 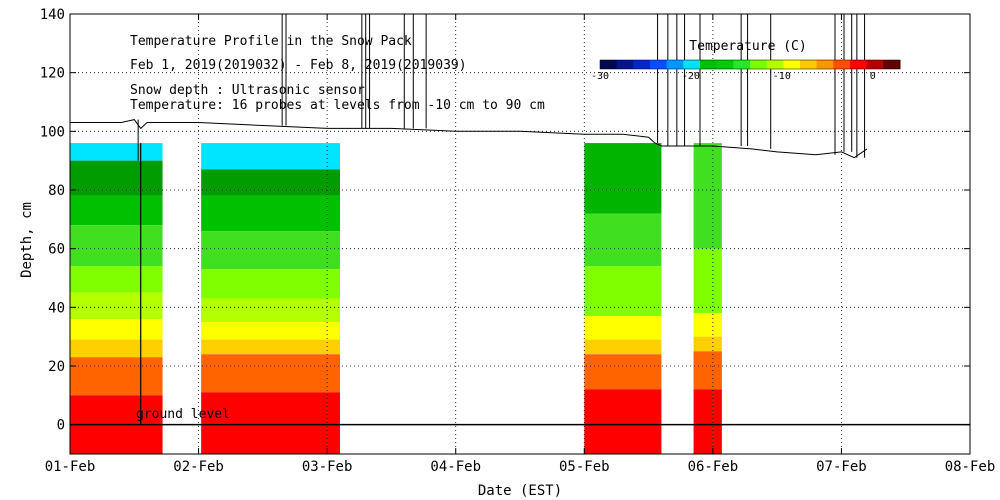 I want to click on y-tick-label-3: 60, so click(x=56, y=250).